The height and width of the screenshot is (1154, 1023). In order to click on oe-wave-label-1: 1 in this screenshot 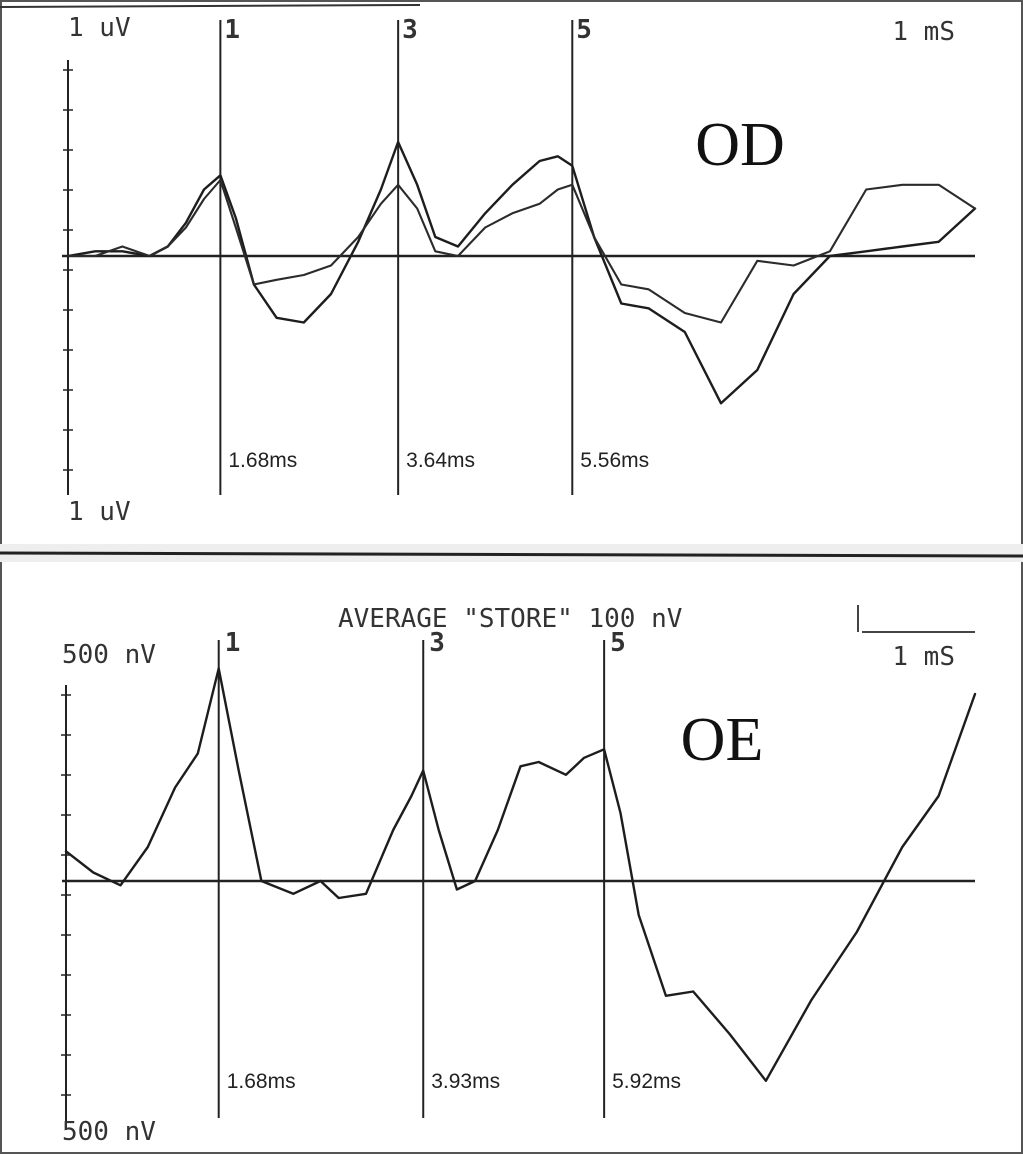, I will do `click(233, 643)`.